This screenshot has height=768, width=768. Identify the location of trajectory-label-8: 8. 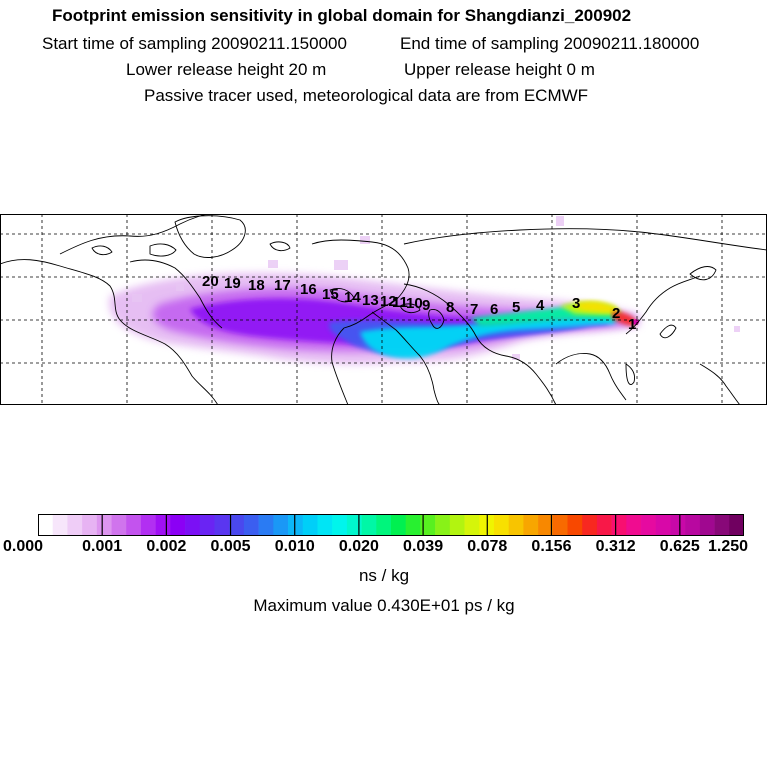
(450, 307).